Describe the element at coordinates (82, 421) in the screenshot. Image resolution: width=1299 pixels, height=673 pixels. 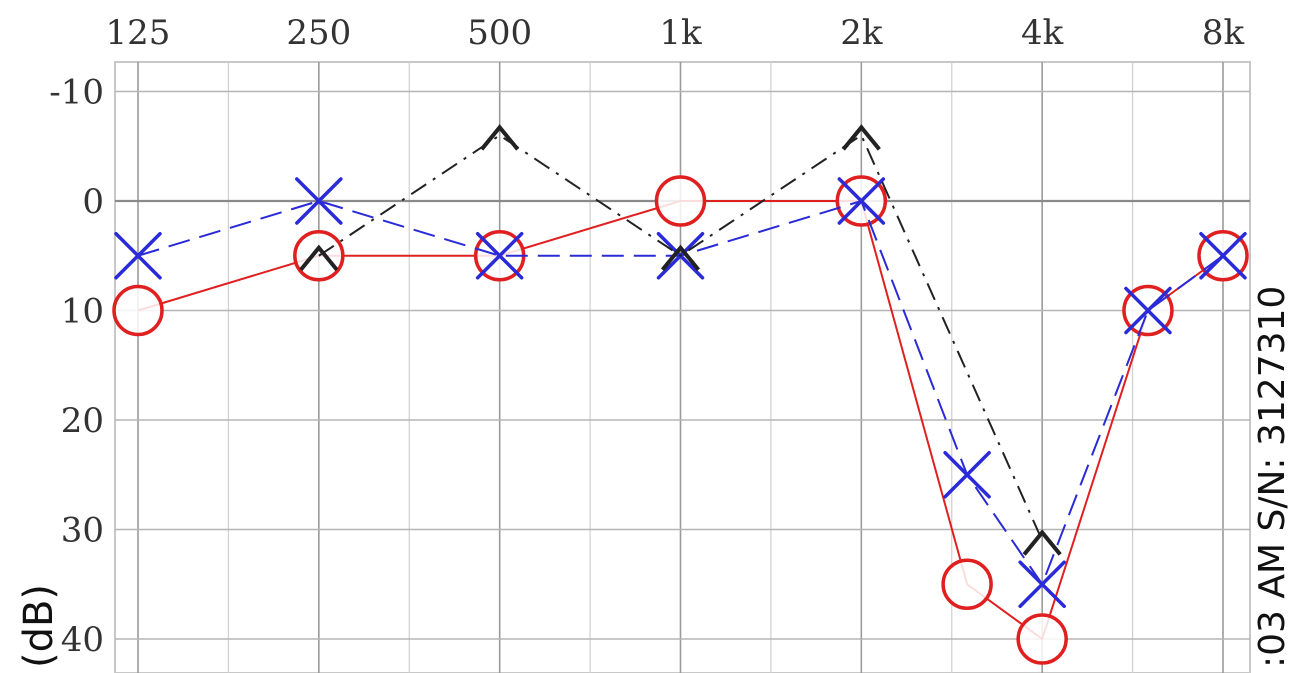
I see `y-tick-label: 20` at that location.